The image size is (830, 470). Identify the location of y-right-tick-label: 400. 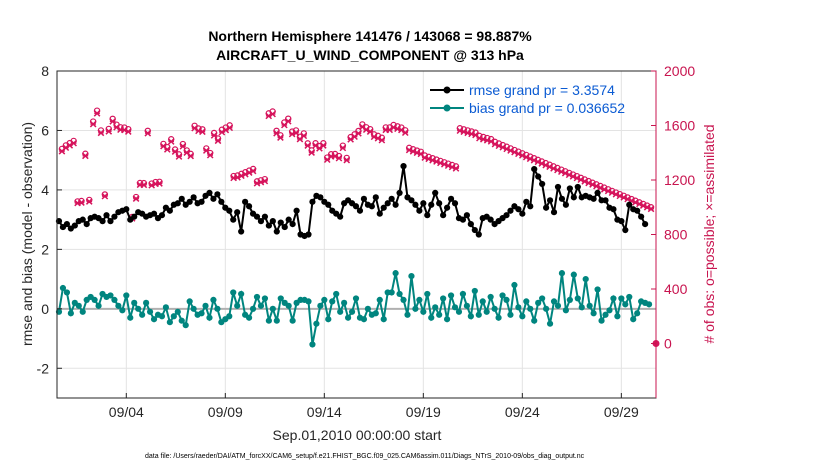
(676, 289).